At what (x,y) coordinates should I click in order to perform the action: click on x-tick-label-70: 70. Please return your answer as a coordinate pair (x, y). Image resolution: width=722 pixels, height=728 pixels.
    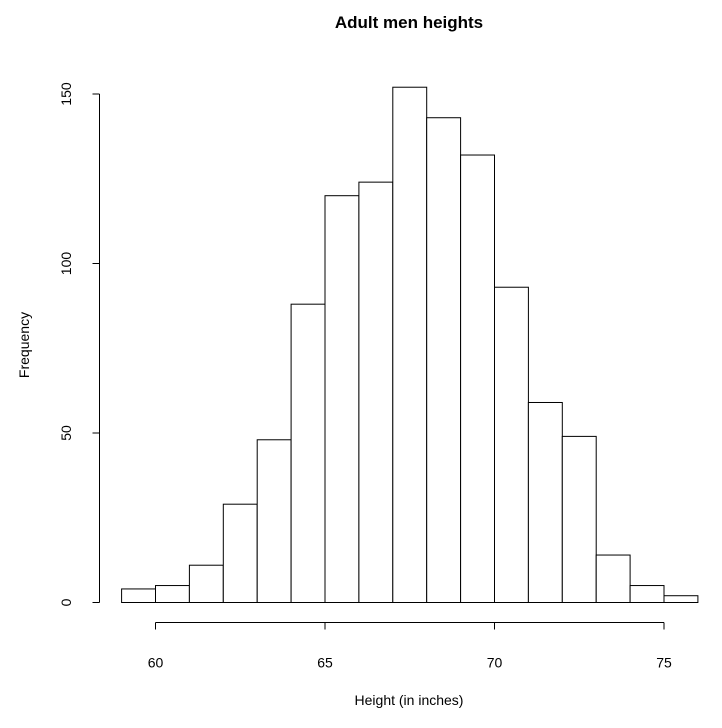
    Looking at the image, I should click on (495, 663).